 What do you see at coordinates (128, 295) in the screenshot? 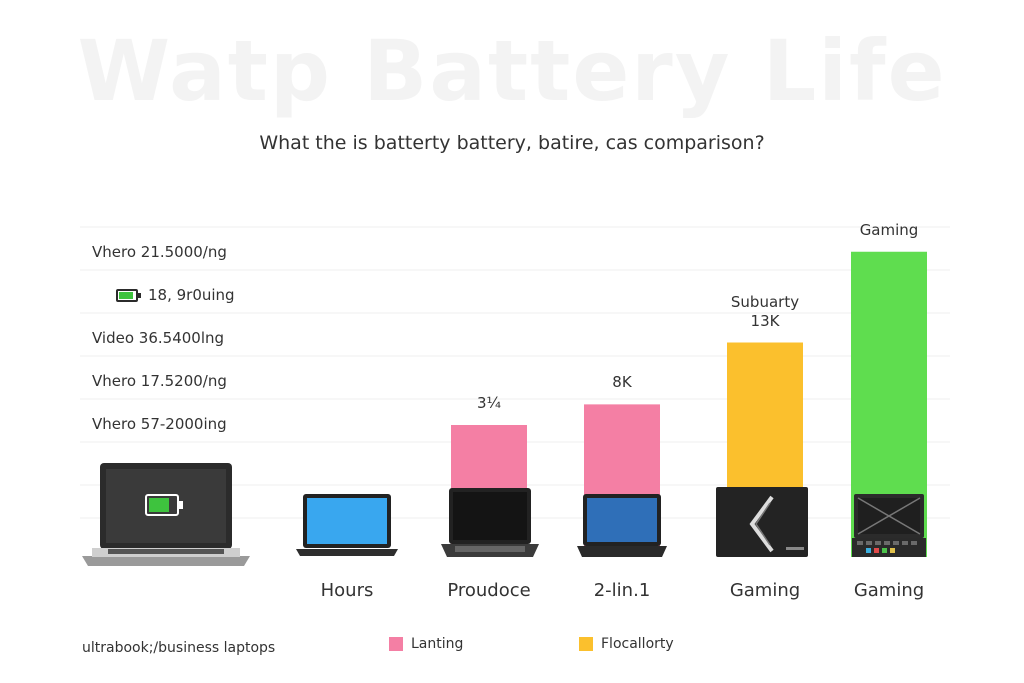
I see `battery-icon` at bounding box center [128, 295].